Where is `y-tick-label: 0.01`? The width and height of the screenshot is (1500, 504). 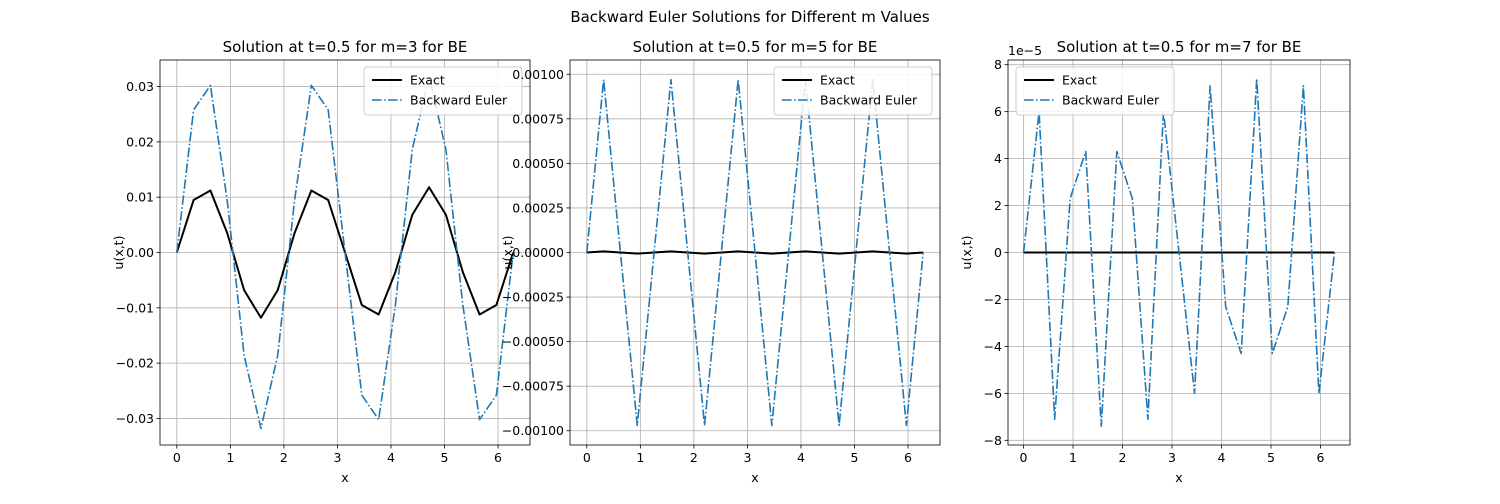
y-tick-label: 0.01 is located at coordinates (140, 197).